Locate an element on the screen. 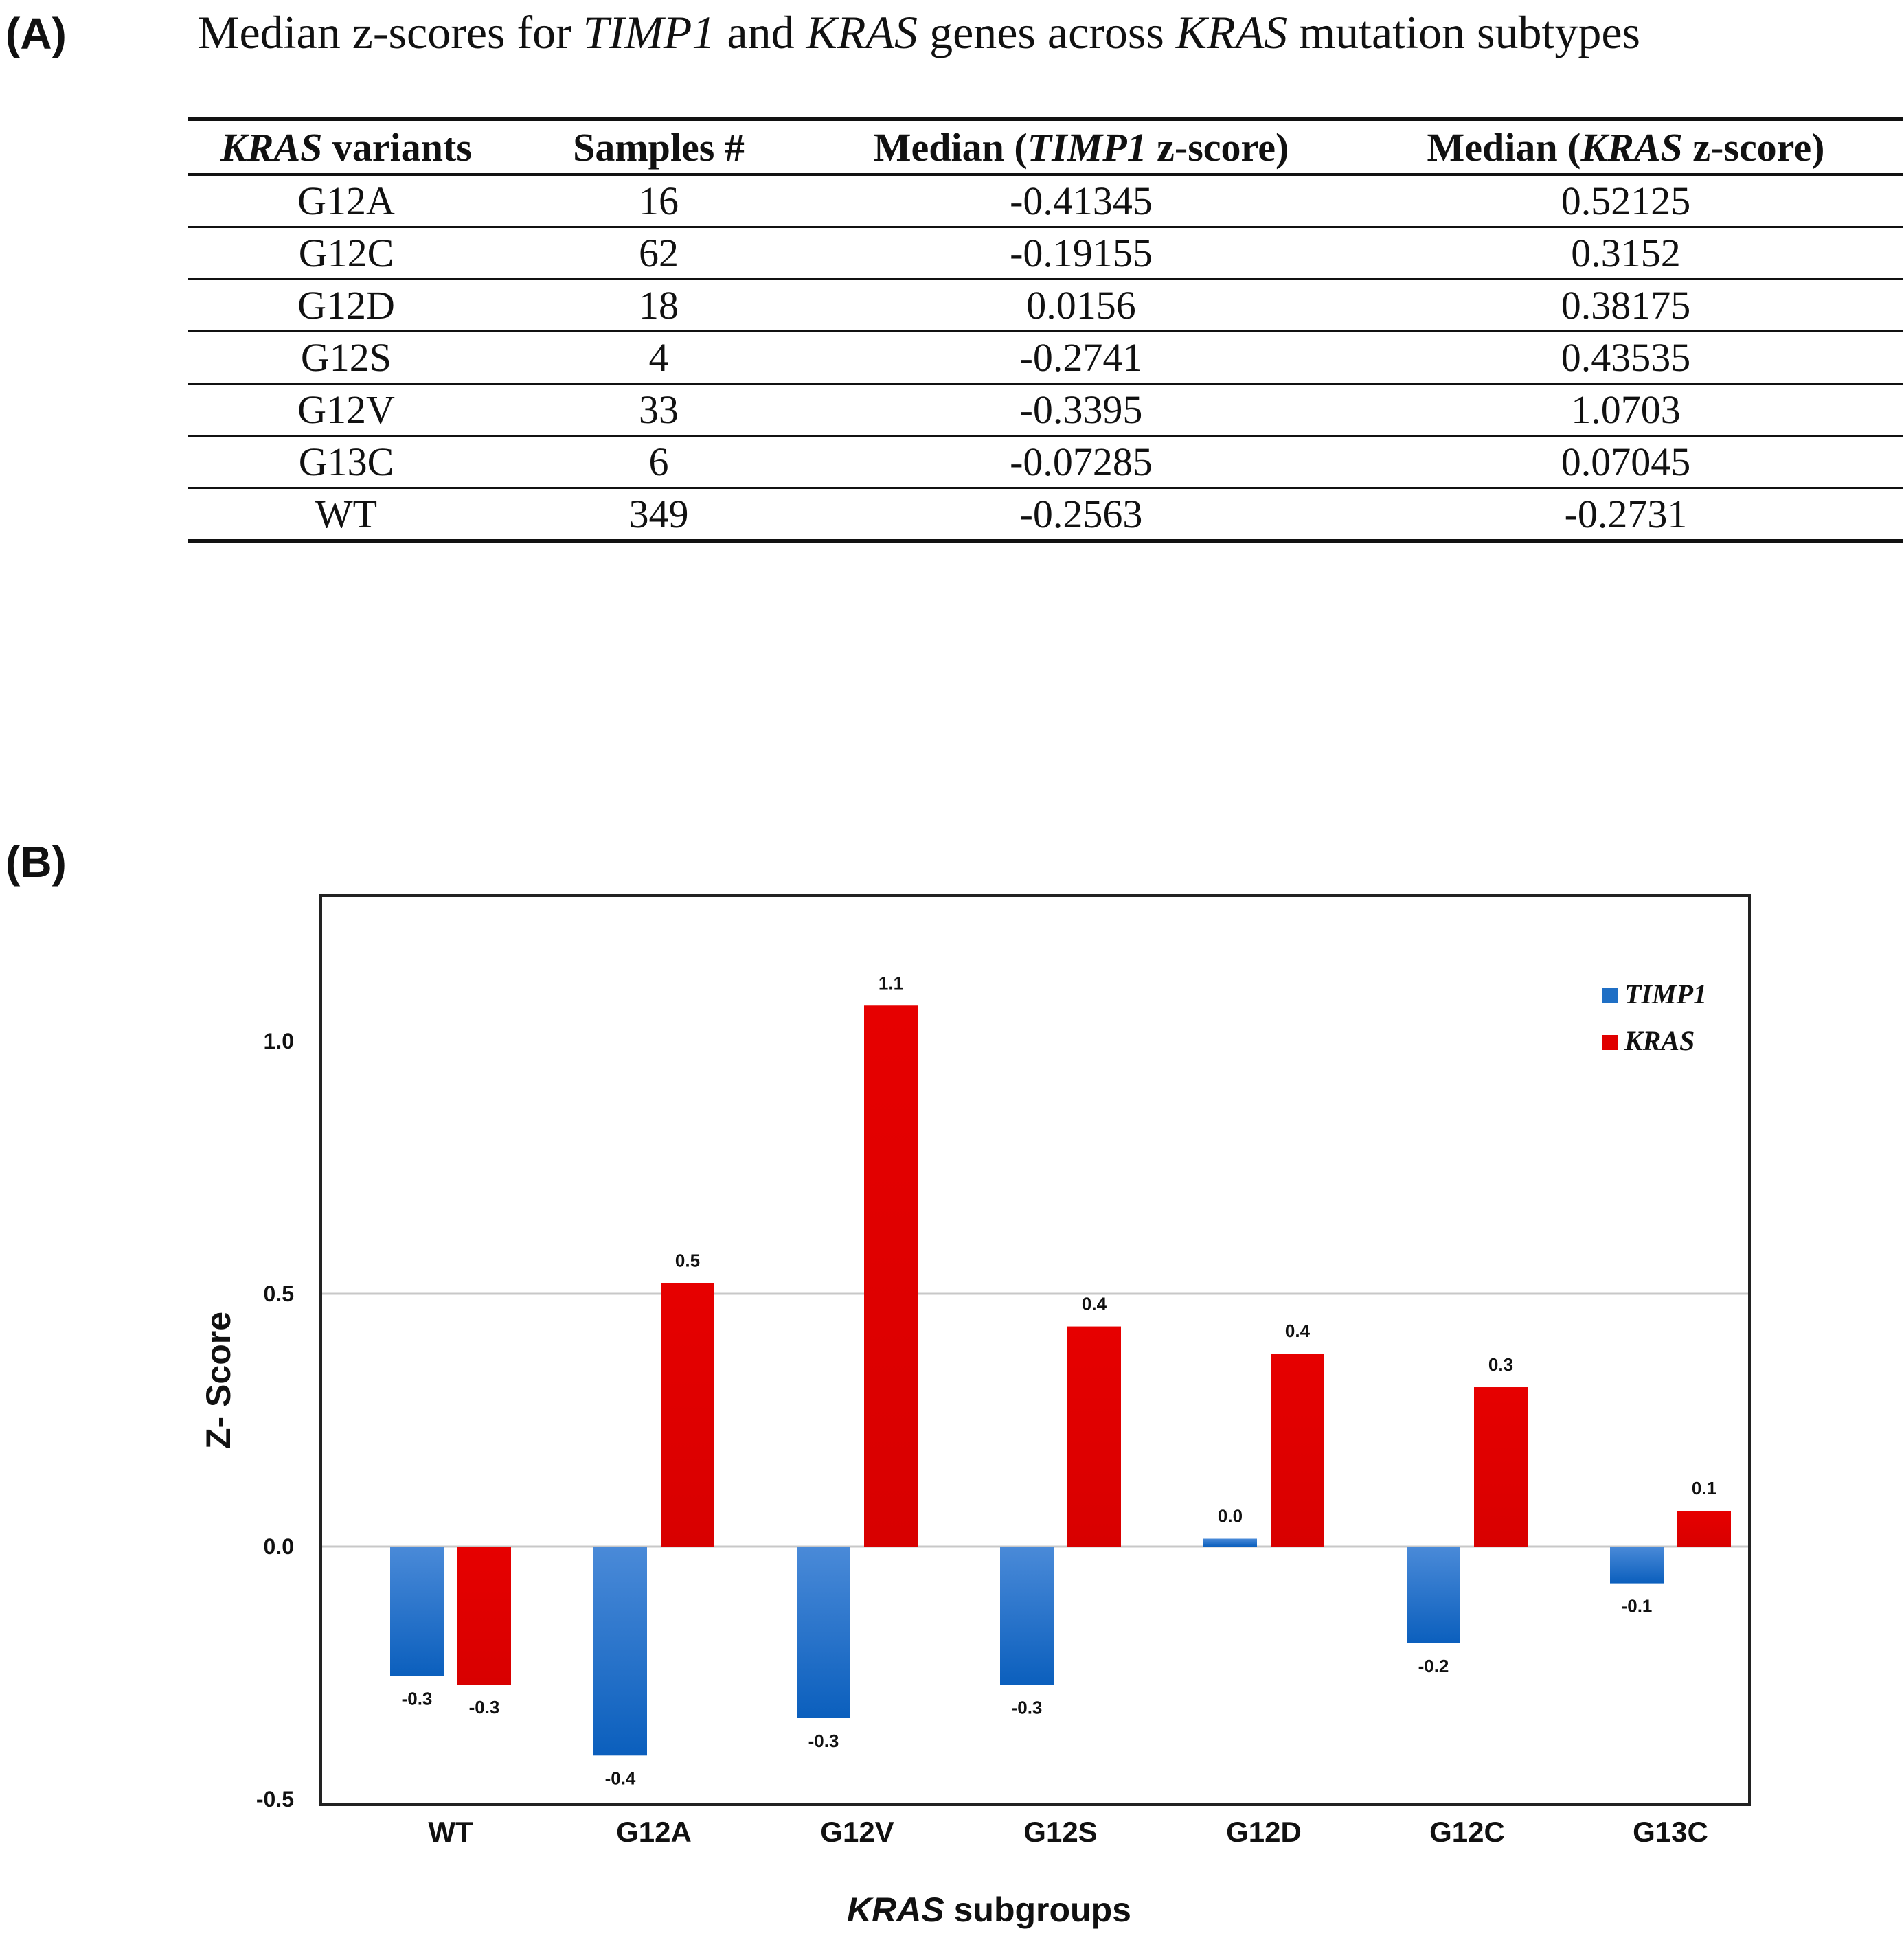 The height and width of the screenshot is (1940, 1904). y-axis-title: Z- Score is located at coordinates (218, 1380).